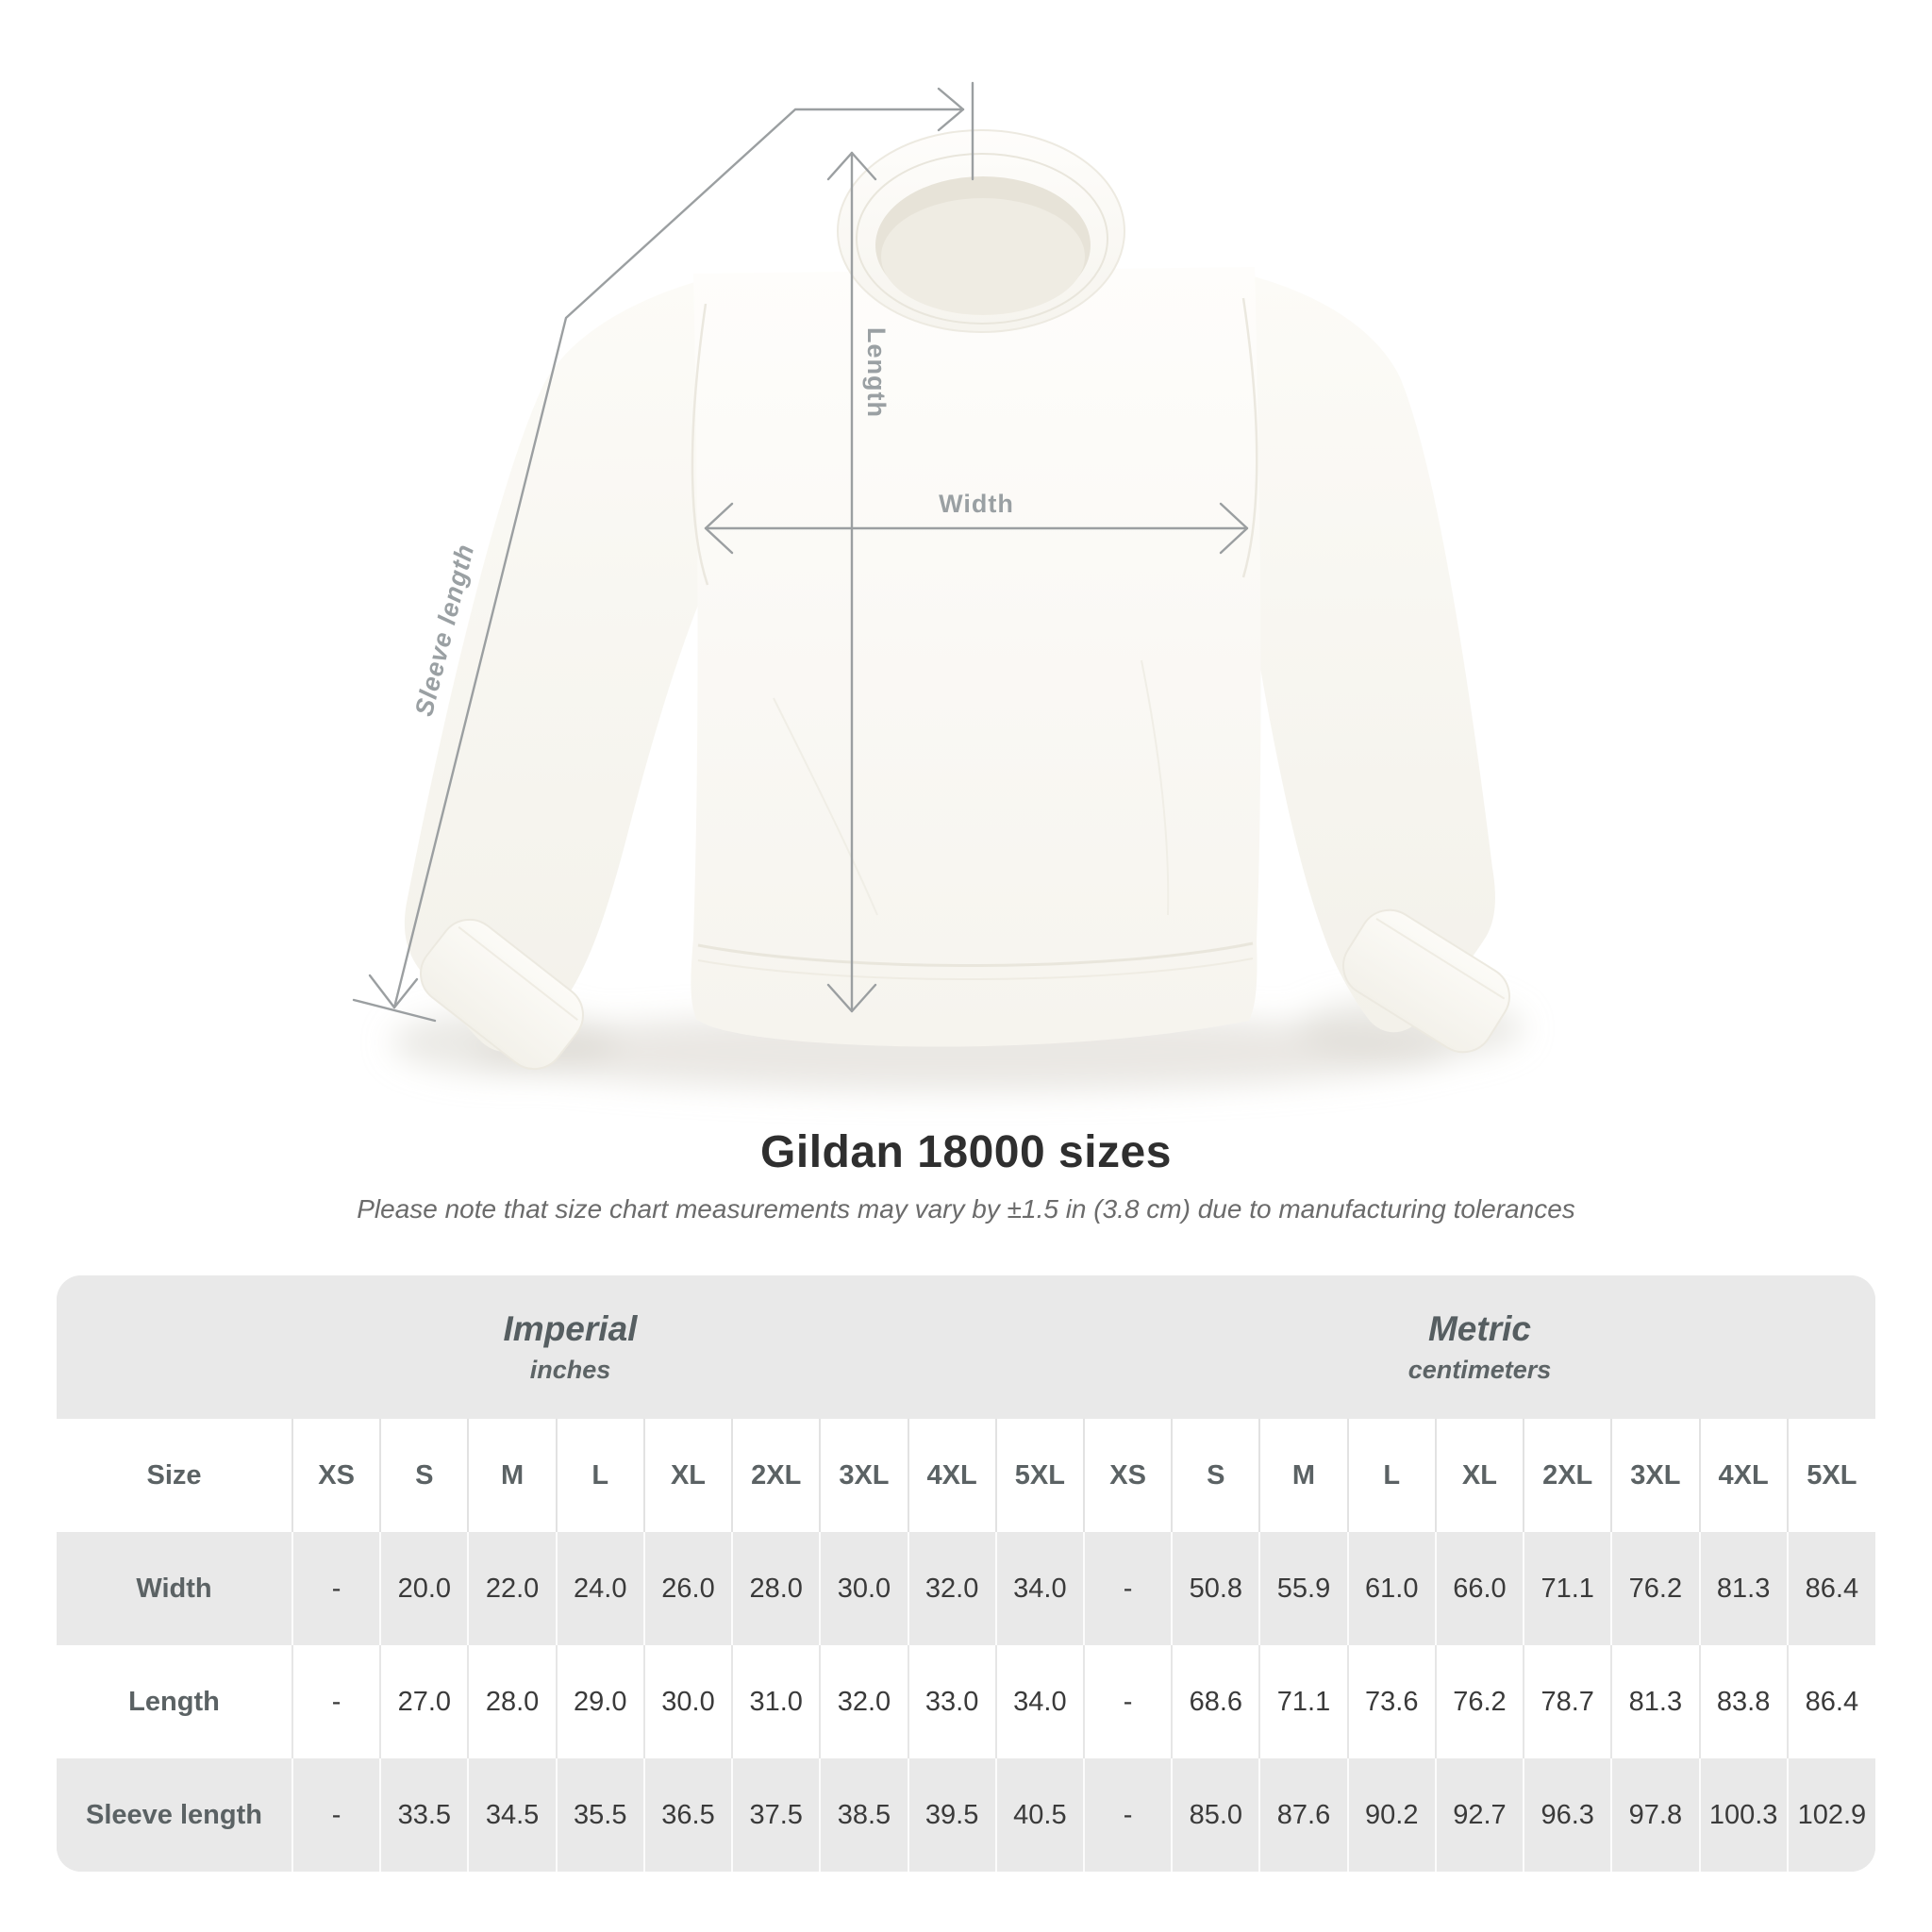  I want to click on unit-sublabel: centimeters, so click(1479, 1370).